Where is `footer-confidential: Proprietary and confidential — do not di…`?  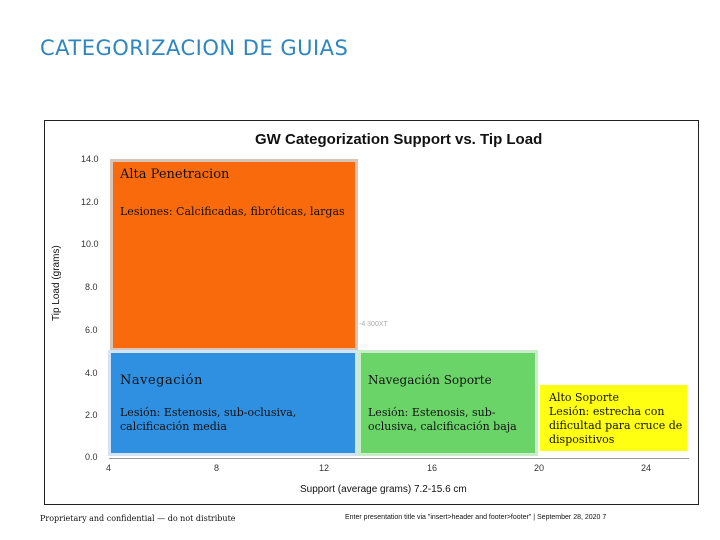 footer-confidential: Proprietary and confidential — do not di… is located at coordinates (138, 518).